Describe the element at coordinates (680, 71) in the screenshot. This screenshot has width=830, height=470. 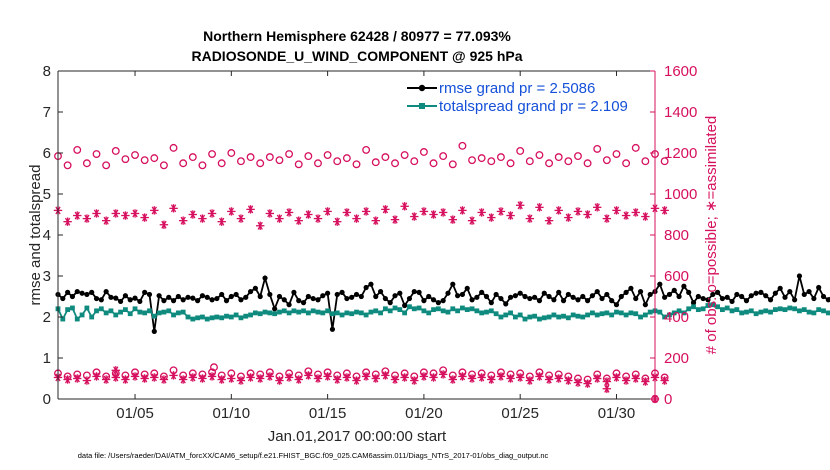
I see `right-y-tick-label: 1600` at that location.